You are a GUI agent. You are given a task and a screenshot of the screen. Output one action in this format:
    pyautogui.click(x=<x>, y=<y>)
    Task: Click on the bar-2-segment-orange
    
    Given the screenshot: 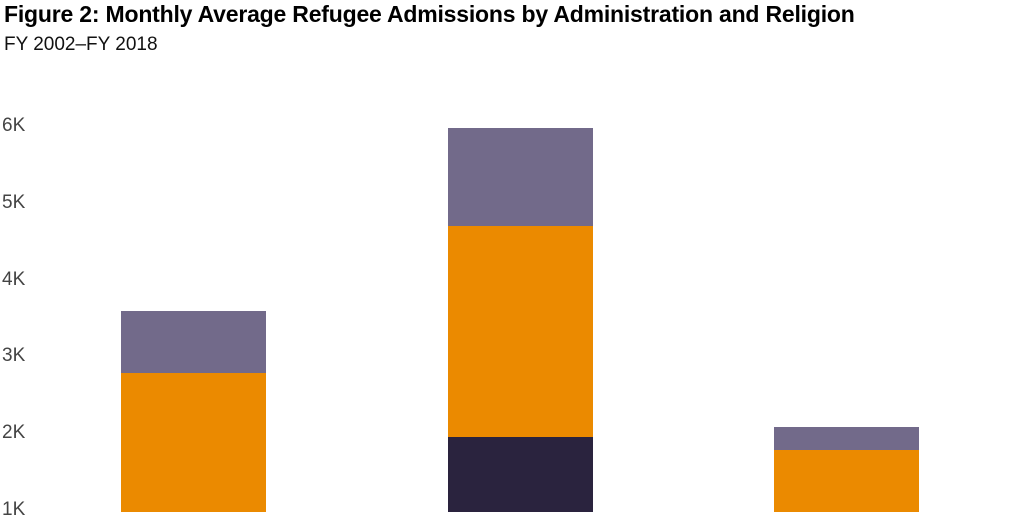 What is the action you would take?
    pyautogui.click(x=520, y=331)
    